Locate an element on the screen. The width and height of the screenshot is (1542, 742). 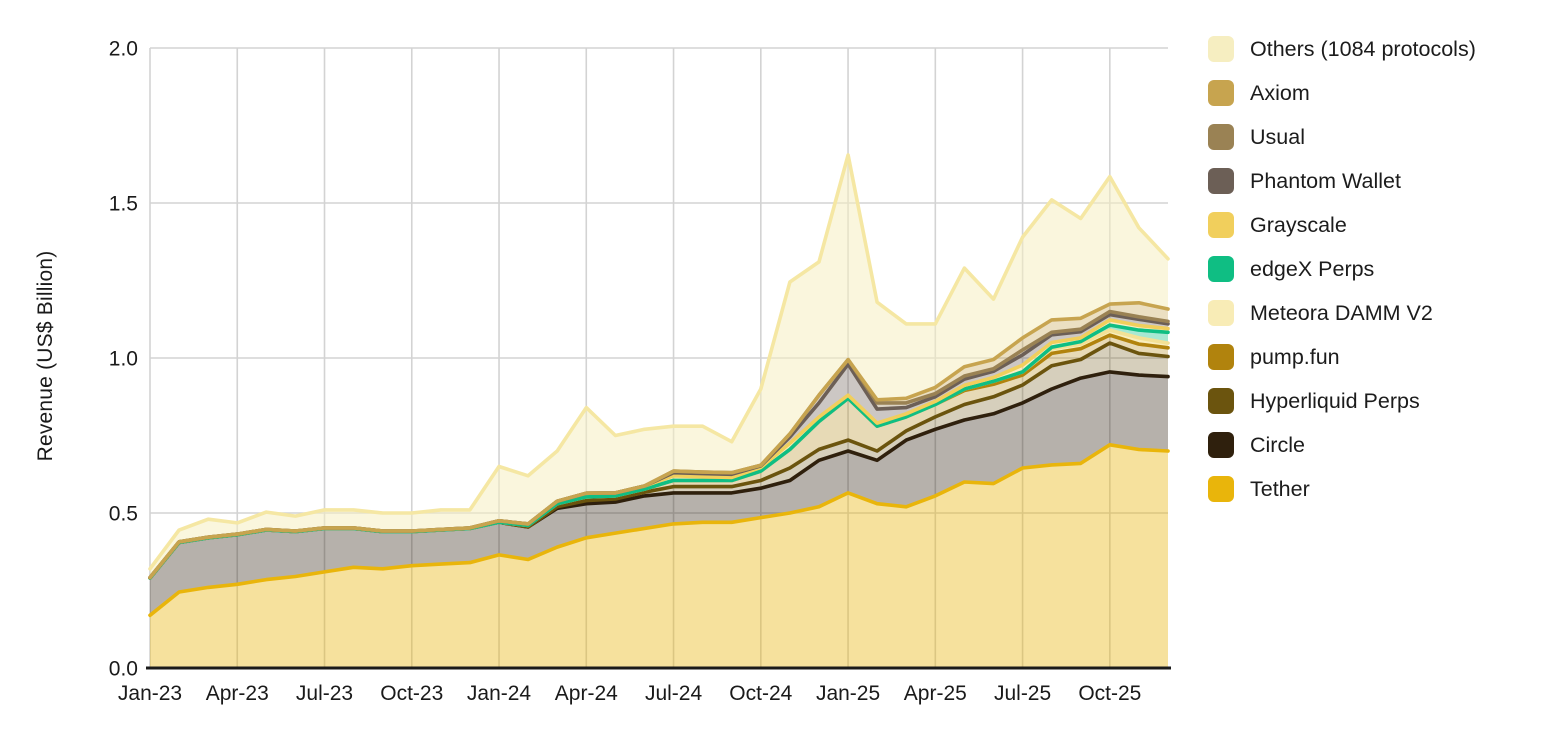
legend-label: Usual is located at coordinates (1277, 136).